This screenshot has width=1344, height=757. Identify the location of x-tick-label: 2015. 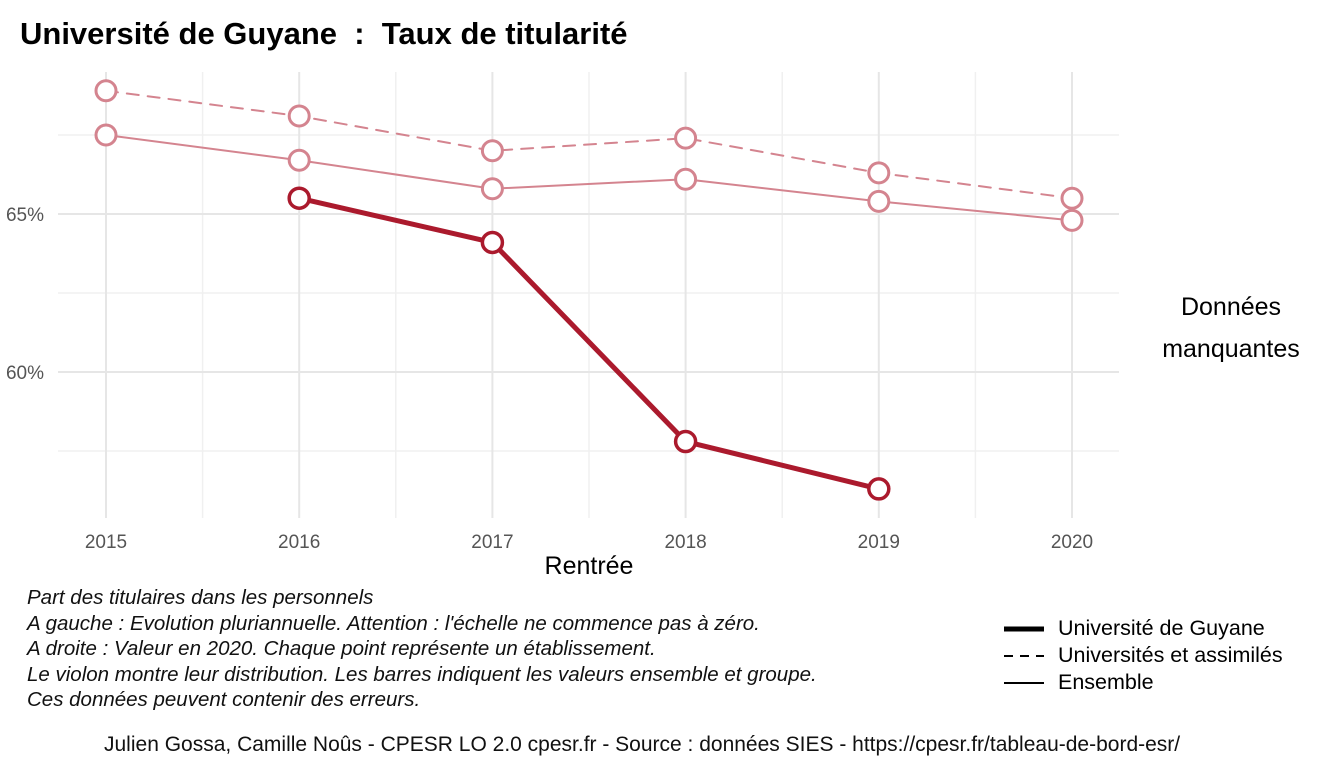
(106, 542).